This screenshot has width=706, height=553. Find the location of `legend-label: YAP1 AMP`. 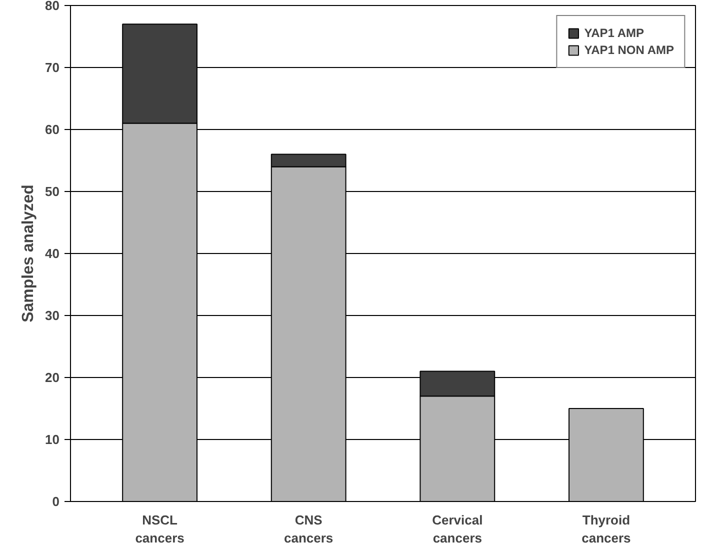

legend-label: YAP1 AMP is located at coordinates (614, 33).